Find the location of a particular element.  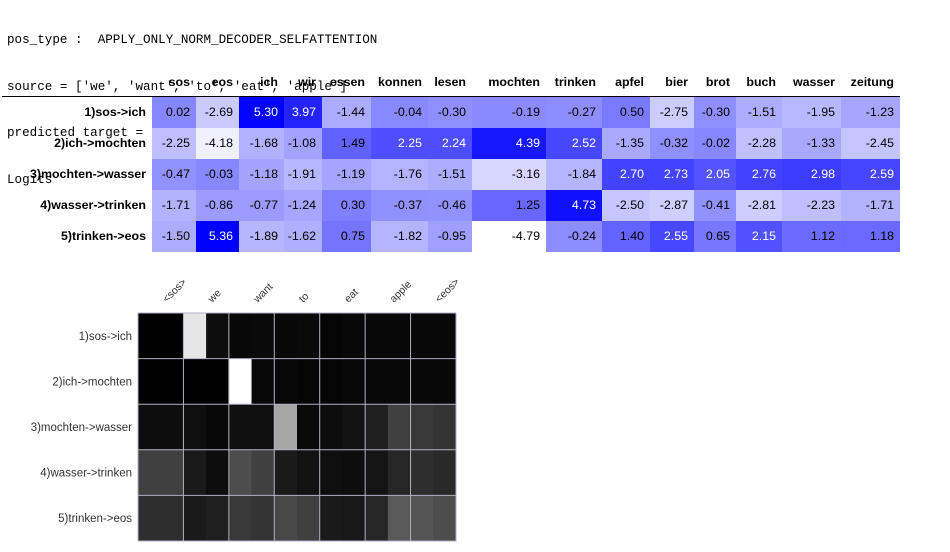

y-tick-label: 2)ich->mochten is located at coordinates (92, 382).